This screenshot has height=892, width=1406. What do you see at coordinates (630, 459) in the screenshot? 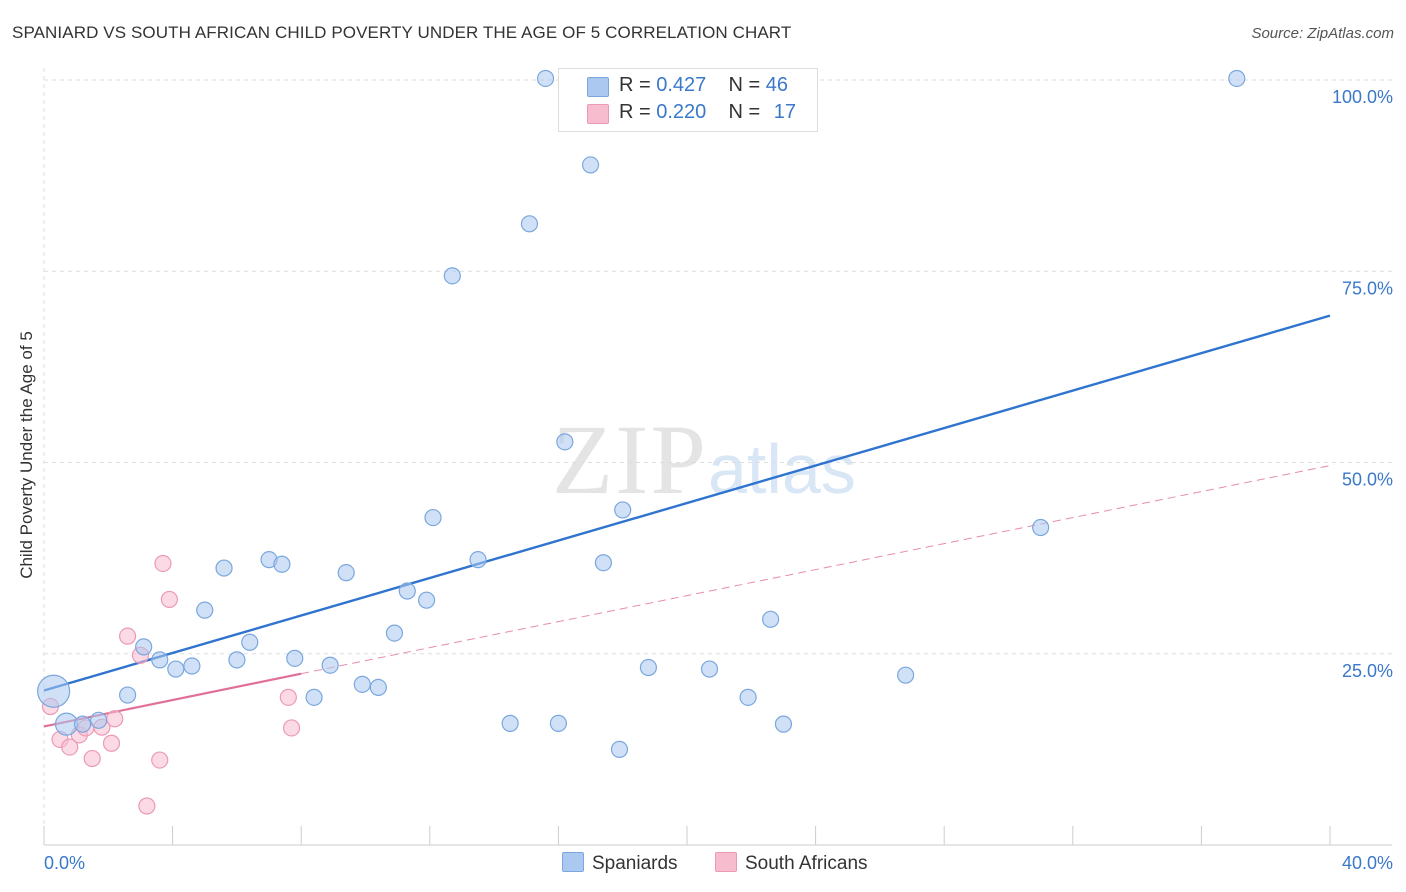
I see `watermark-zip: ZIP` at bounding box center [630, 459].